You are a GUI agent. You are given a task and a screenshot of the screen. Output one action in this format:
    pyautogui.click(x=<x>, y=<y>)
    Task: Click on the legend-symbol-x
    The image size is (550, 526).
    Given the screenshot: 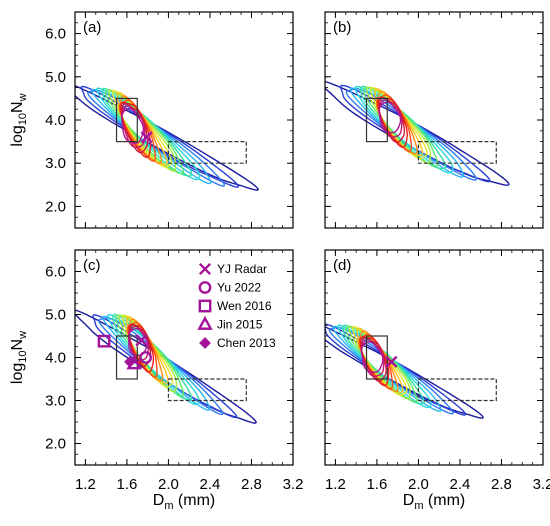 What is the action you would take?
    pyautogui.click(x=205, y=269)
    